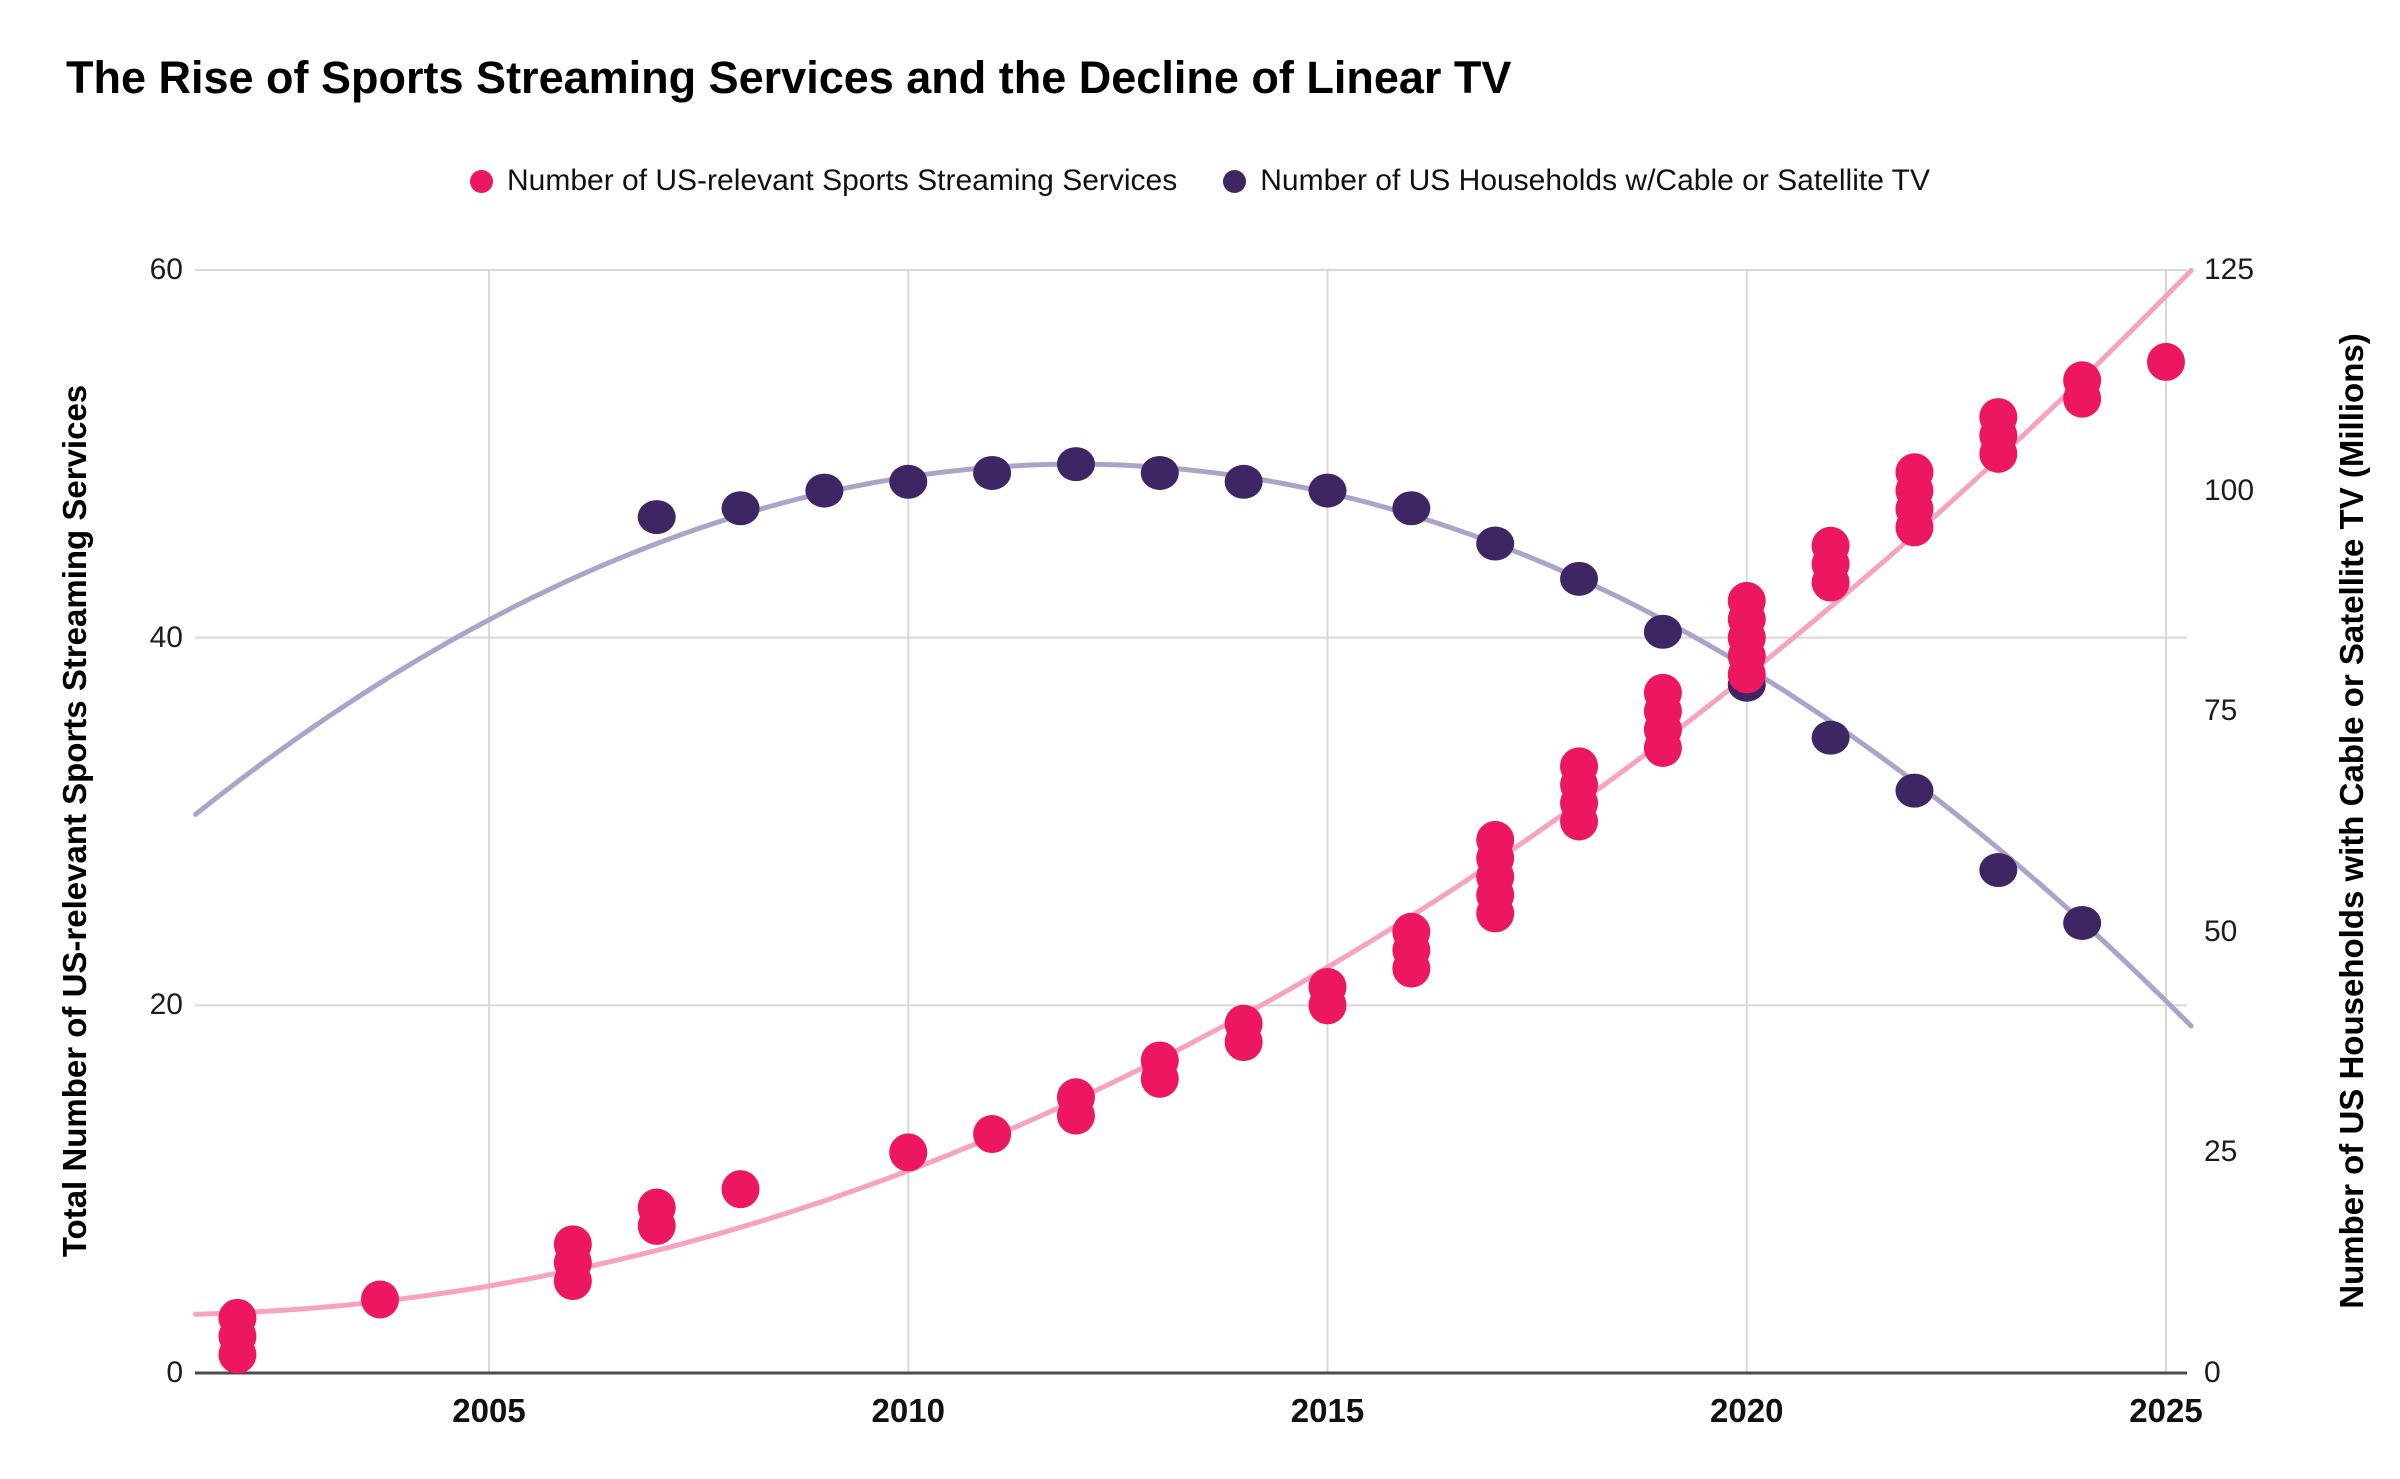  What do you see at coordinates (489, 1410) in the screenshot?
I see `x-tick-label: 2005` at bounding box center [489, 1410].